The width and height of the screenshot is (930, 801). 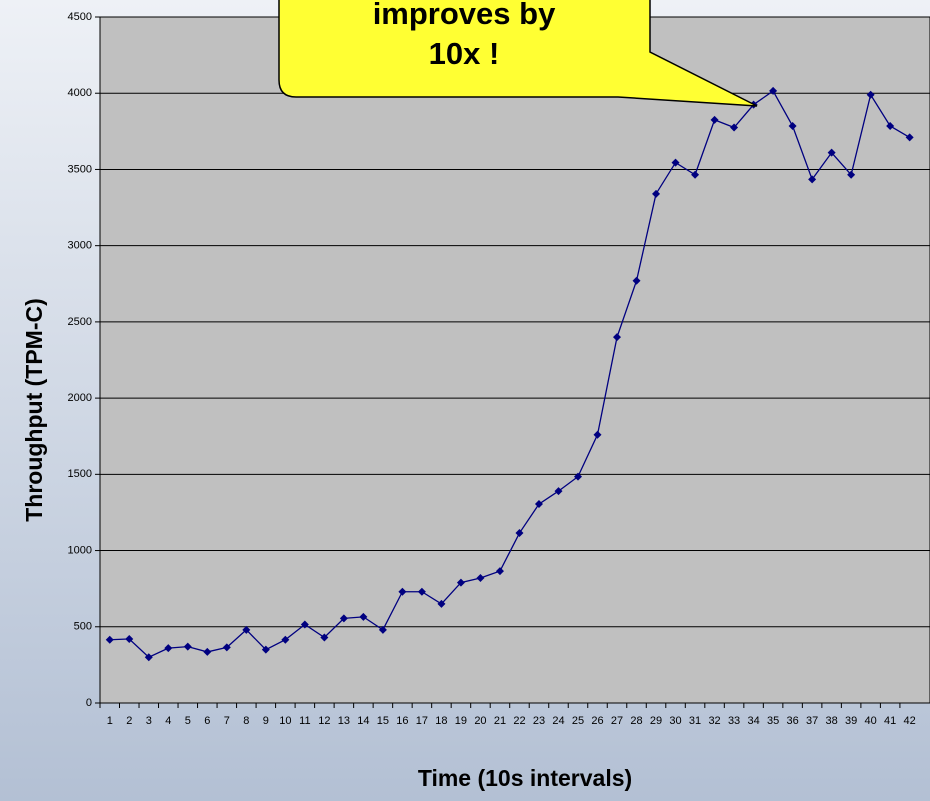 I want to click on x-tick-label: 1, so click(x=110, y=721).